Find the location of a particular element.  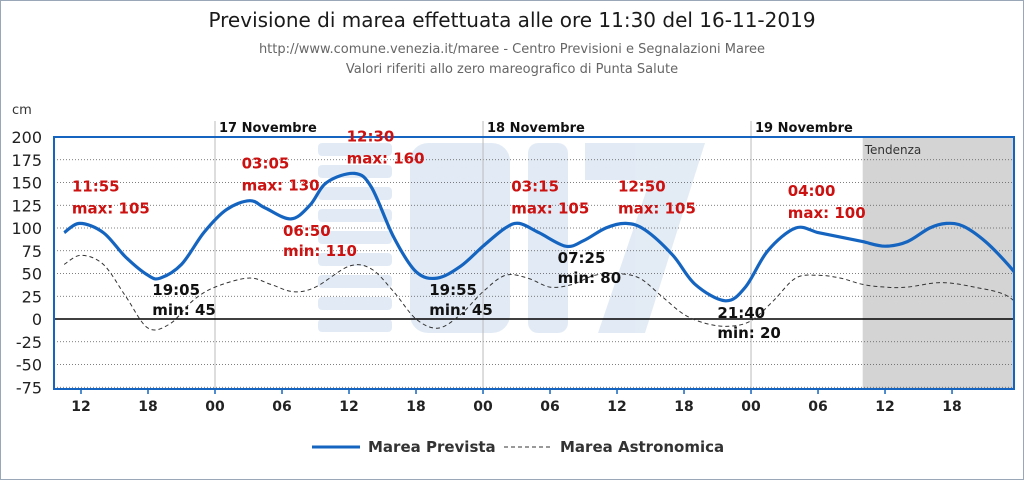

annotation-value: min: 110 is located at coordinates (320, 251).